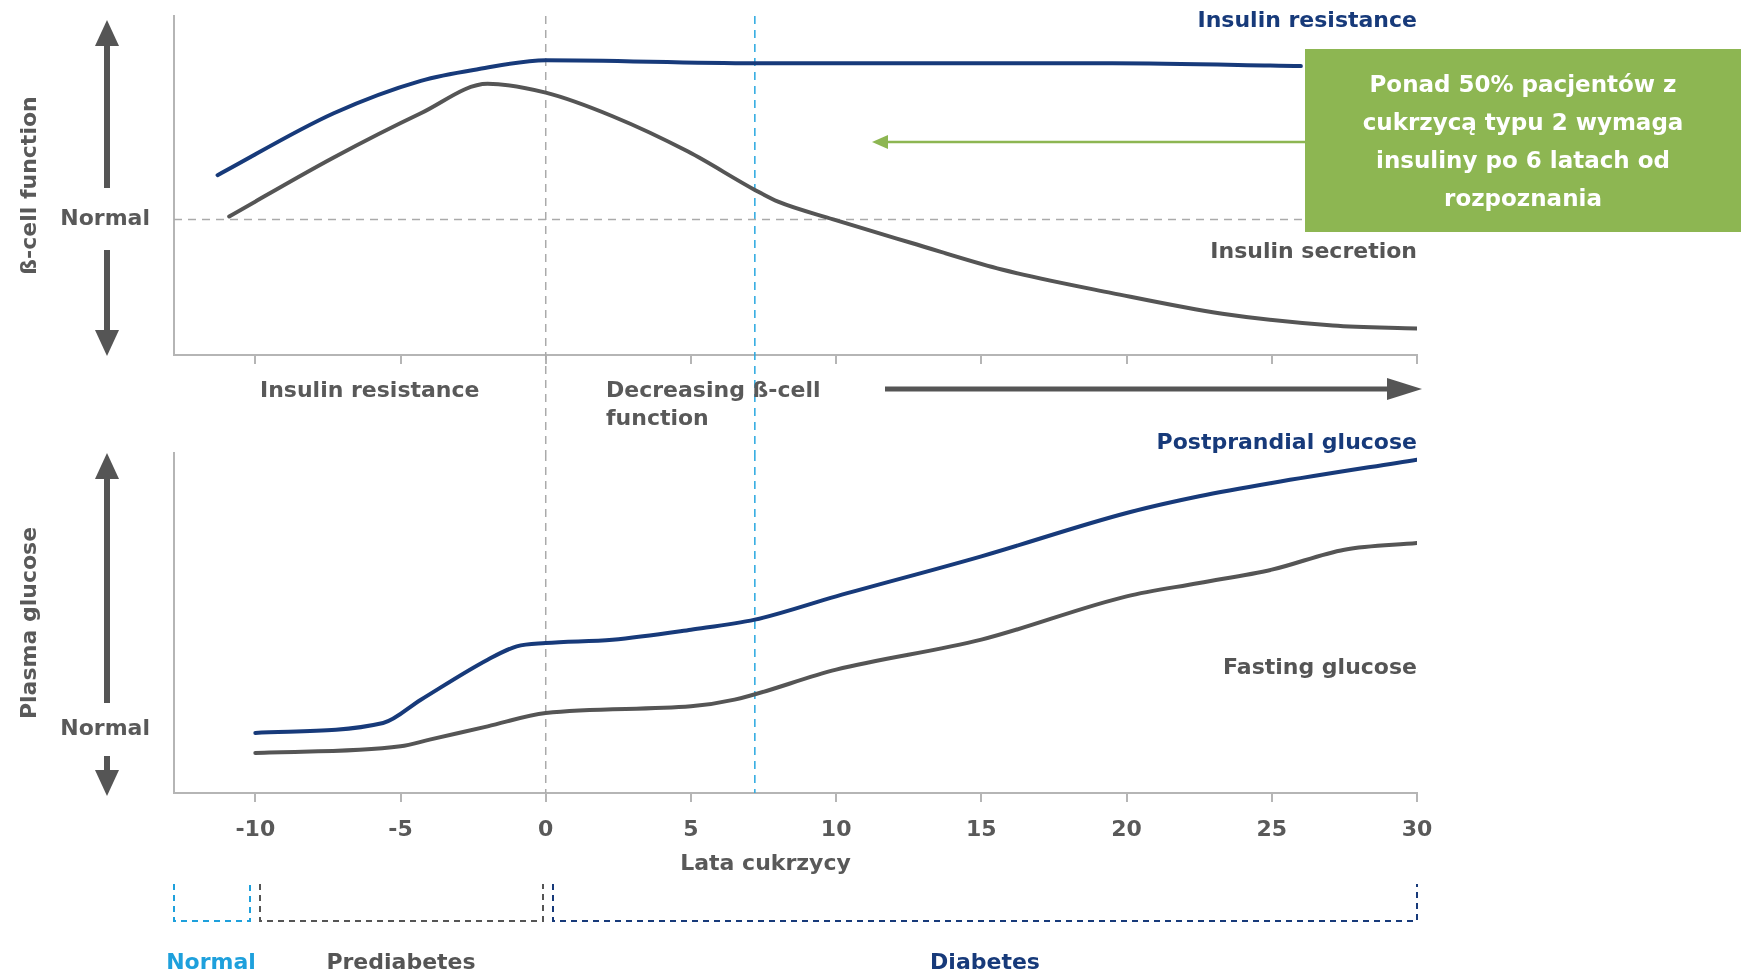 Image resolution: width=1741 pixels, height=977 pixels. What do you see at coordinates (1417, 828) in the screenshot?
I see `x-tick-label: 30` at bounding box center [1417, 828].